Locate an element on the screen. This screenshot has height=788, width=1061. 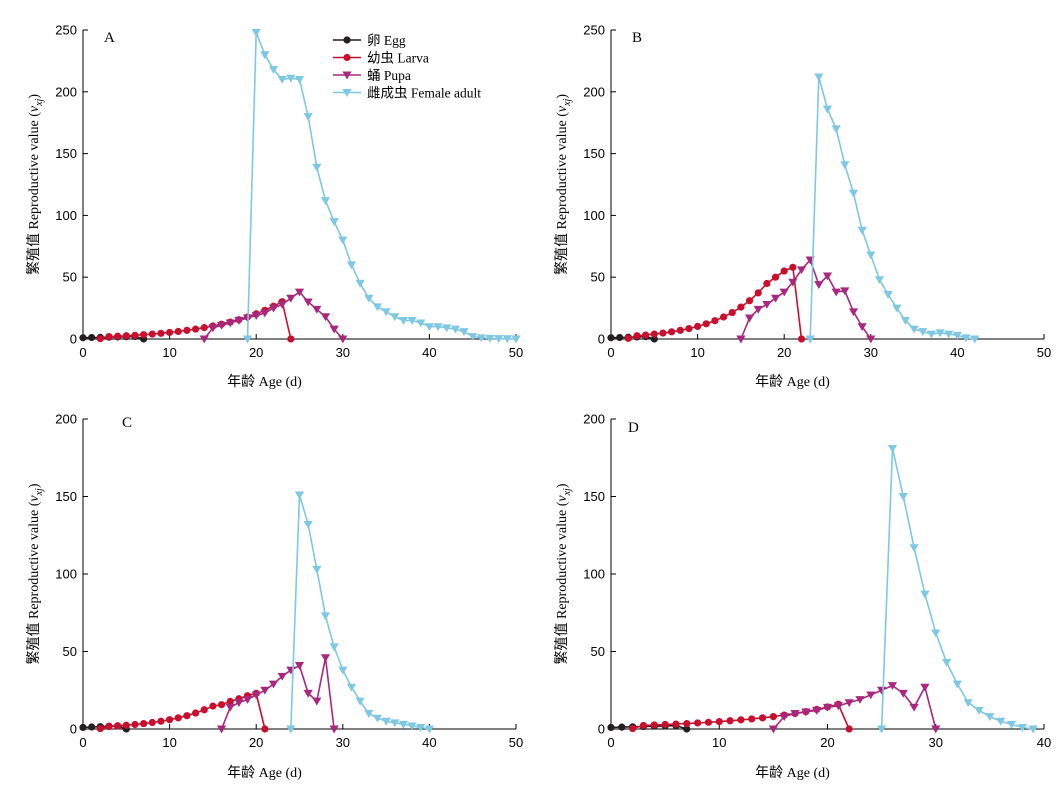
panel-label: C is located at coordinates (127, 423).